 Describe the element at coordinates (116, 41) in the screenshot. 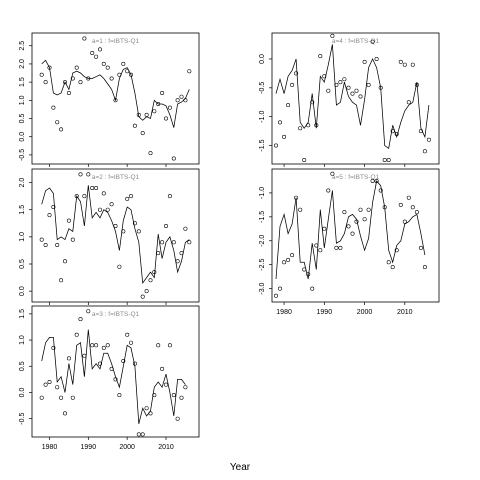

I see `panel-title: a=1 : f=IBTS-Q1` at that location.